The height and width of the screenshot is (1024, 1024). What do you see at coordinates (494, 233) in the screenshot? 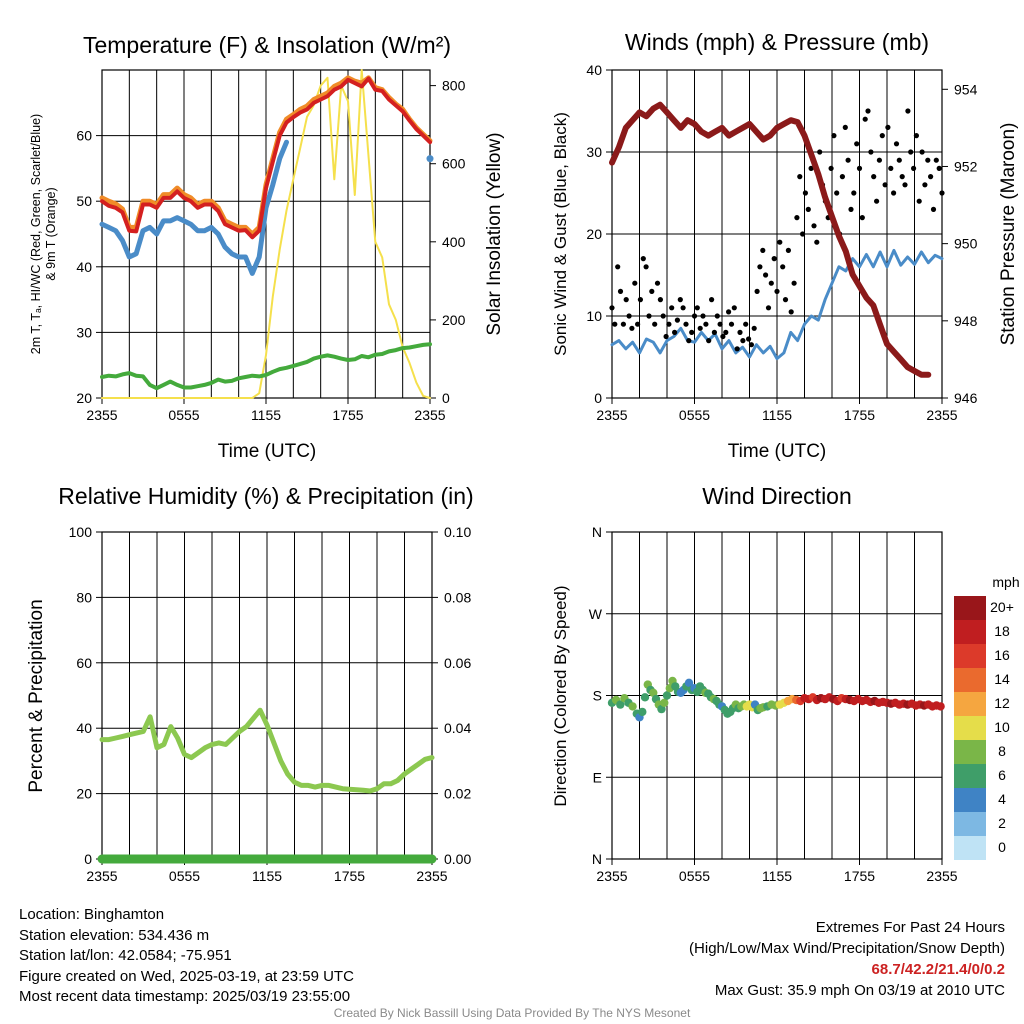
I see `y-right-axis-label: Solar Insolation (Yellow)` at bounding box center [494, 233].